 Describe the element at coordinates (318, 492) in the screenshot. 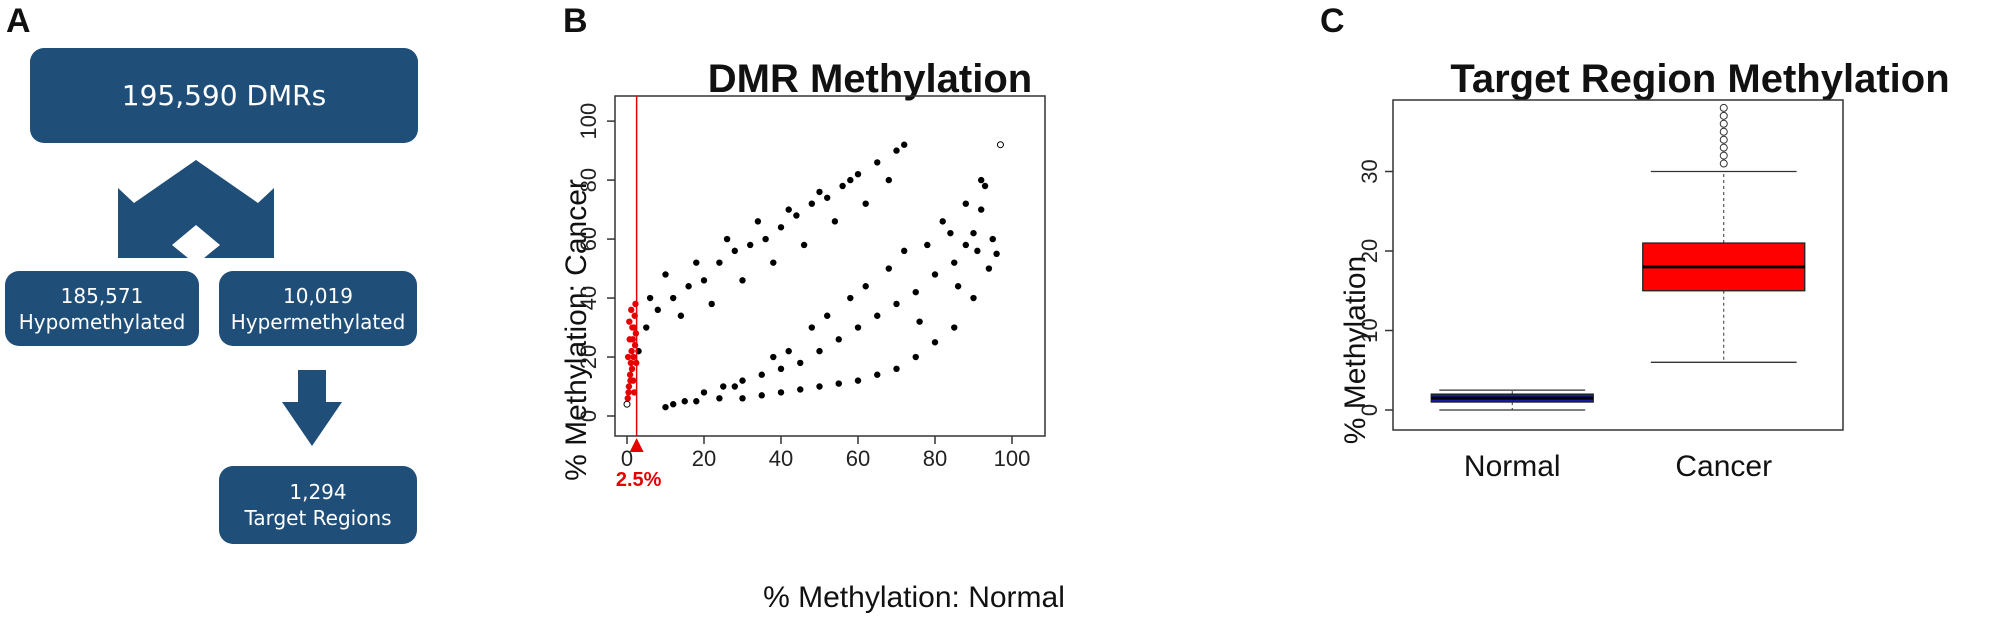

I see `target-regions-count: 1,294` at that location.